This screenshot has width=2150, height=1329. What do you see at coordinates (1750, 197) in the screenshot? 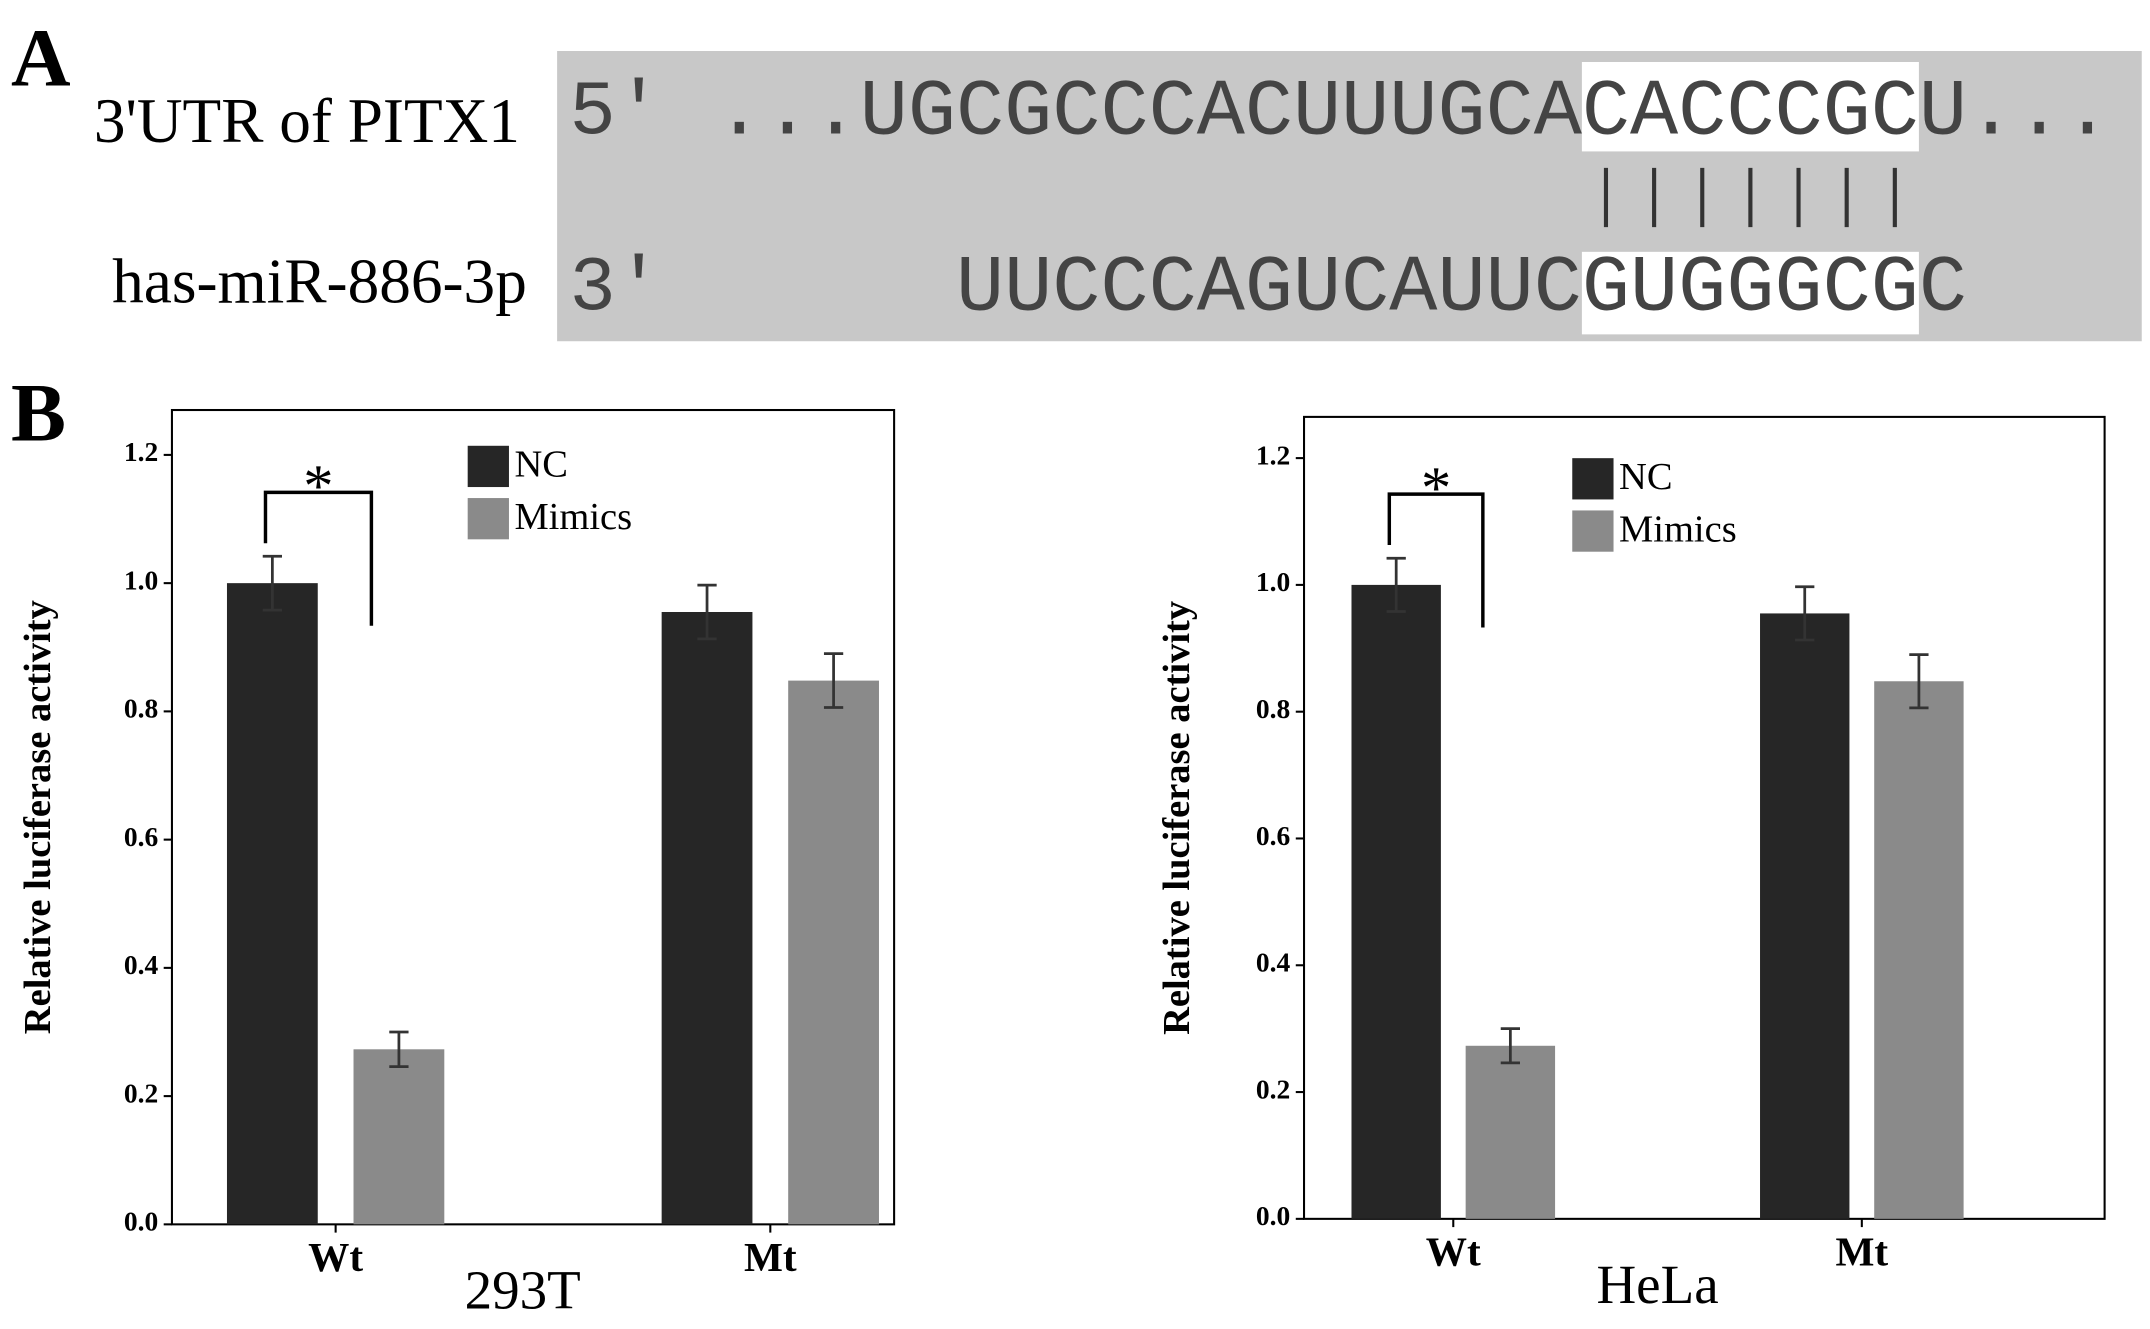
I see `base-pairs` at bounding box center [1750, 197].